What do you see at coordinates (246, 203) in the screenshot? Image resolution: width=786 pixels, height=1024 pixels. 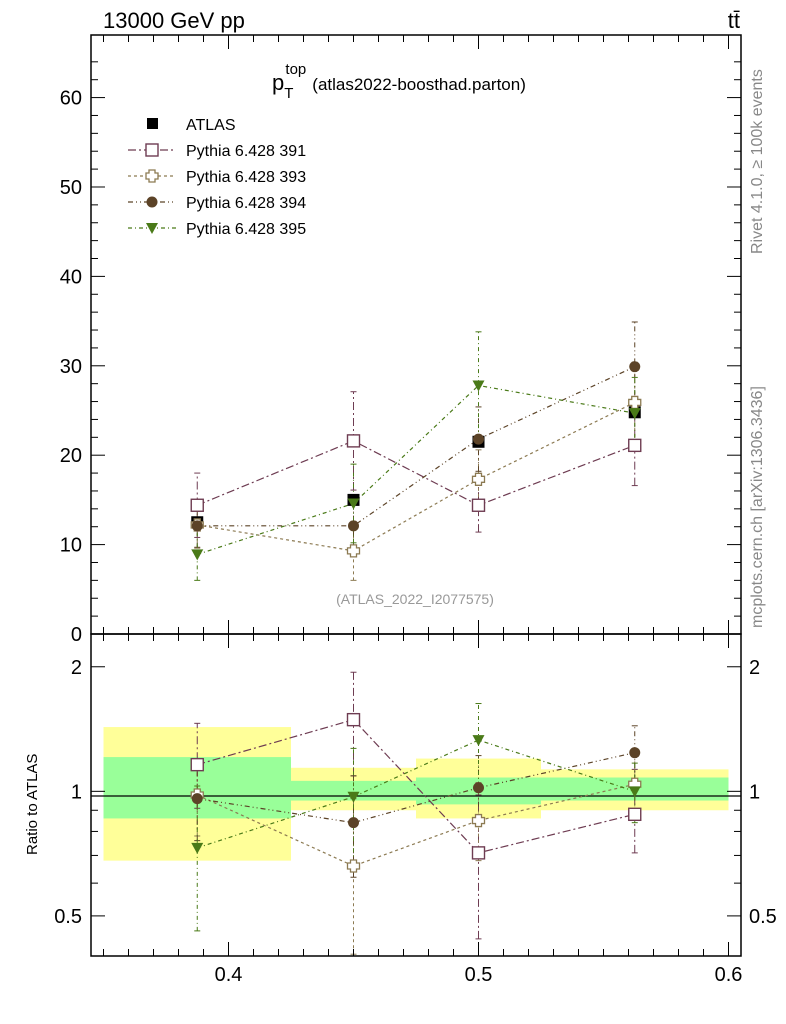 I see `legend-394-label: Pythia 6.428 394` at bounding box center [246, 203].